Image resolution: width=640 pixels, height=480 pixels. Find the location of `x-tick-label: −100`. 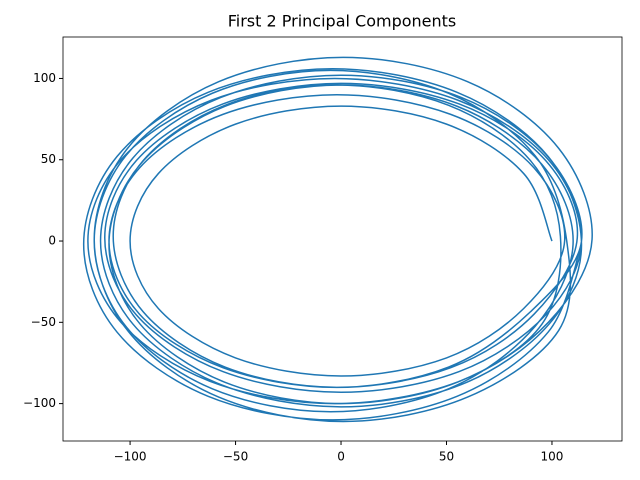

x-tick-label: −100 is located at coordinates (130, 457).